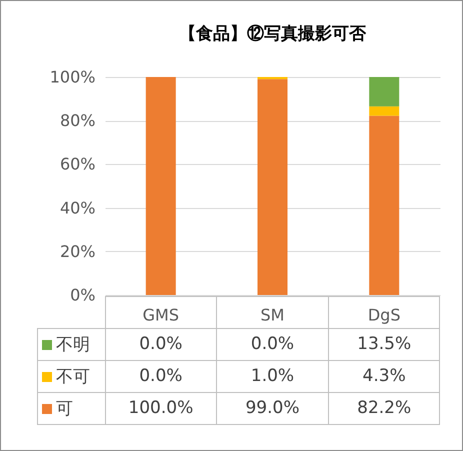 The height and width of the screenshot is (451, 463). Describe the element at coordinates (71, 408) in the screenshot. I see `legend-label: 可` at that location.